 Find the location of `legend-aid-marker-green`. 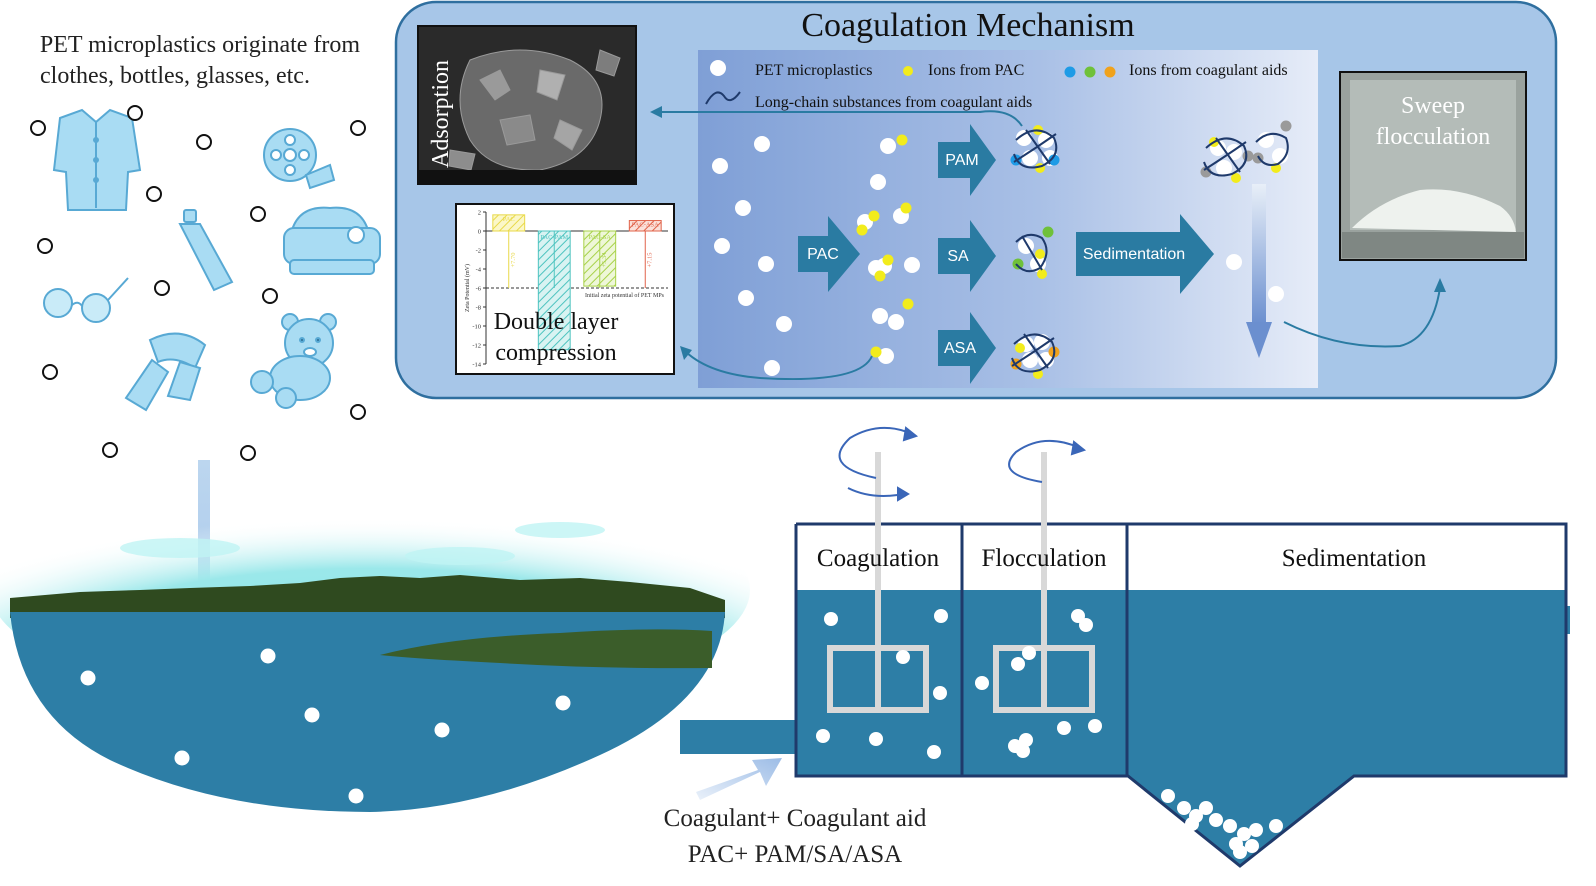

legend-aid-marker-green is located at coordinates (1090, 72).